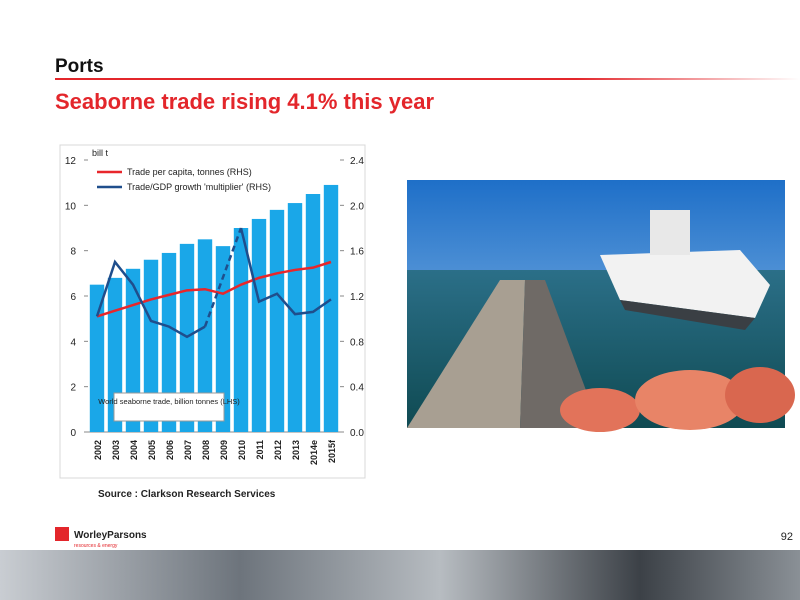  Describe the element at coordinates (96, 546) in the screenshot. I see `logo-tagline: resources & energy` at that location.